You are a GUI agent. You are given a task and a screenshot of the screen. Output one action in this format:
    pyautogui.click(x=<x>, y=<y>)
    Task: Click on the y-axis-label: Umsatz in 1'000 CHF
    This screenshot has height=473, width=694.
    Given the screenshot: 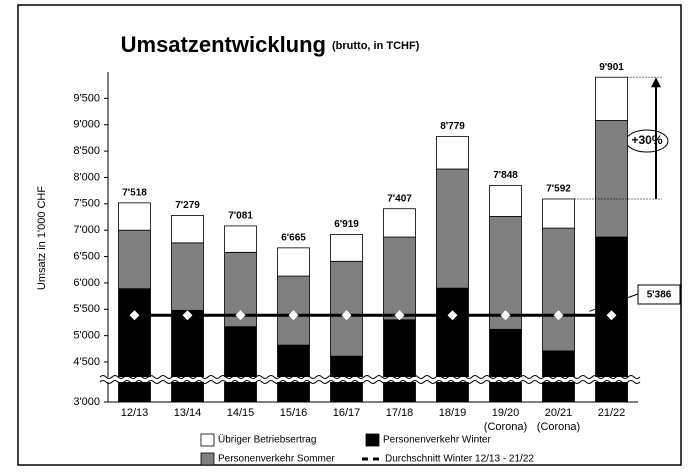 What is the action you would take?
    pyautogui.click(x=42, y=238)
    